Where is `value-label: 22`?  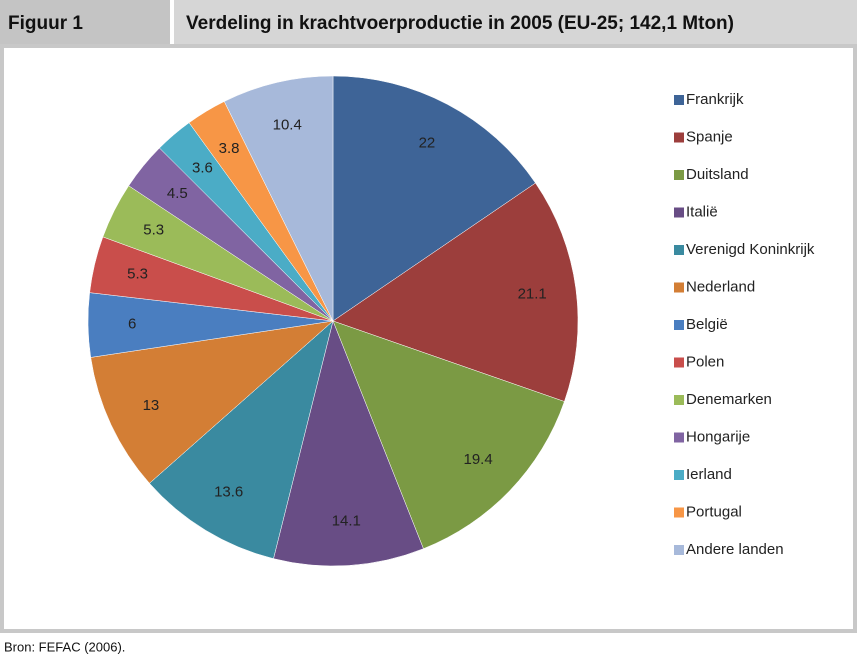 value-label: 22 is located at coordinates (427, 142).